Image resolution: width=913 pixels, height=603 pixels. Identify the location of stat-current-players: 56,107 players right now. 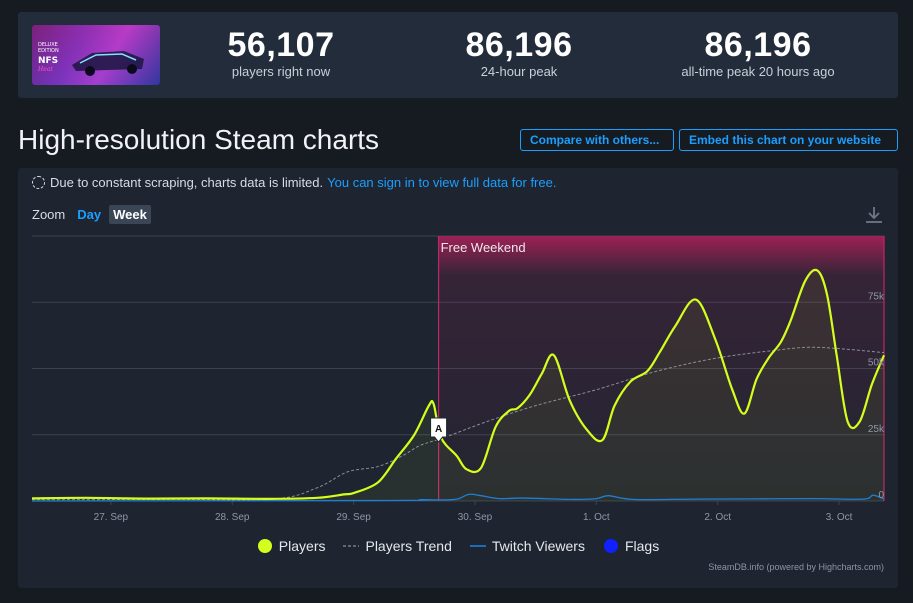
(281, 53).